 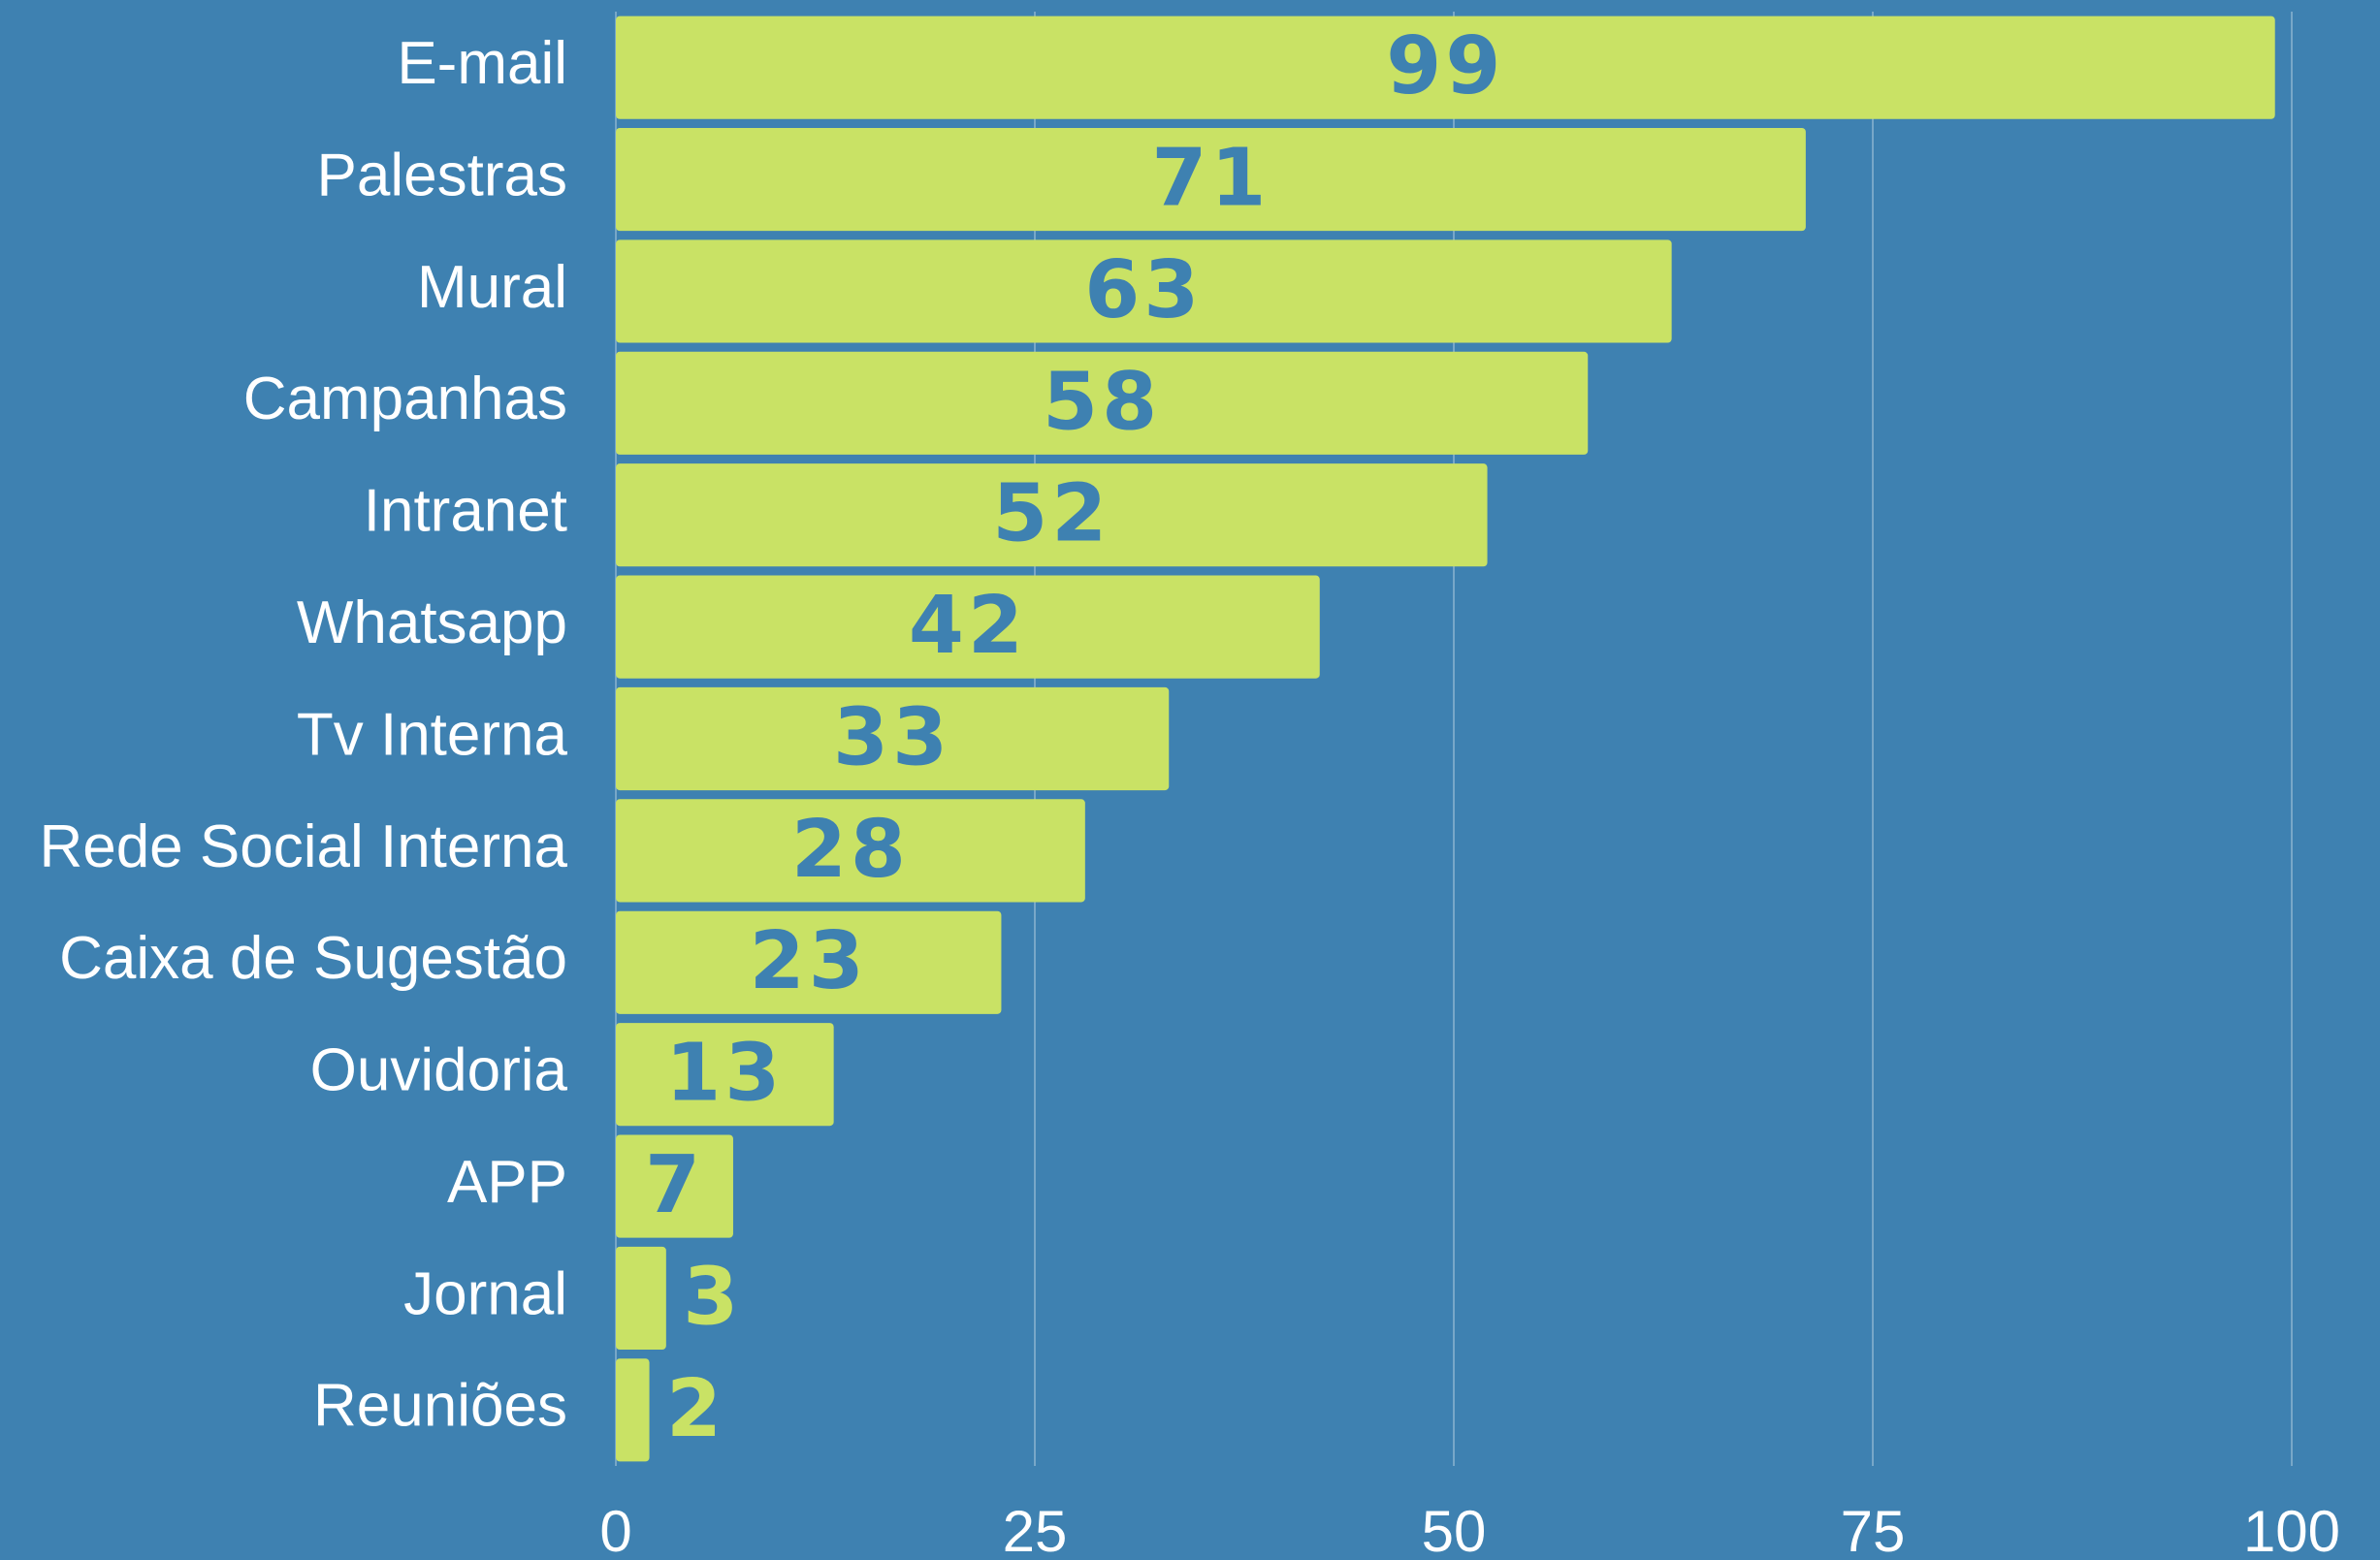 I want to click on x-tick-label: 25, so click(x=1035, y=1530).